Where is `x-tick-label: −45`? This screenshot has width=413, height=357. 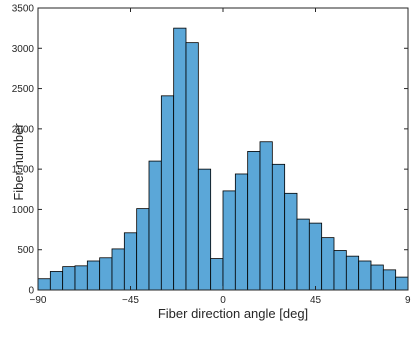
x-tick-label: −45 is located at coordinates (130, 300).